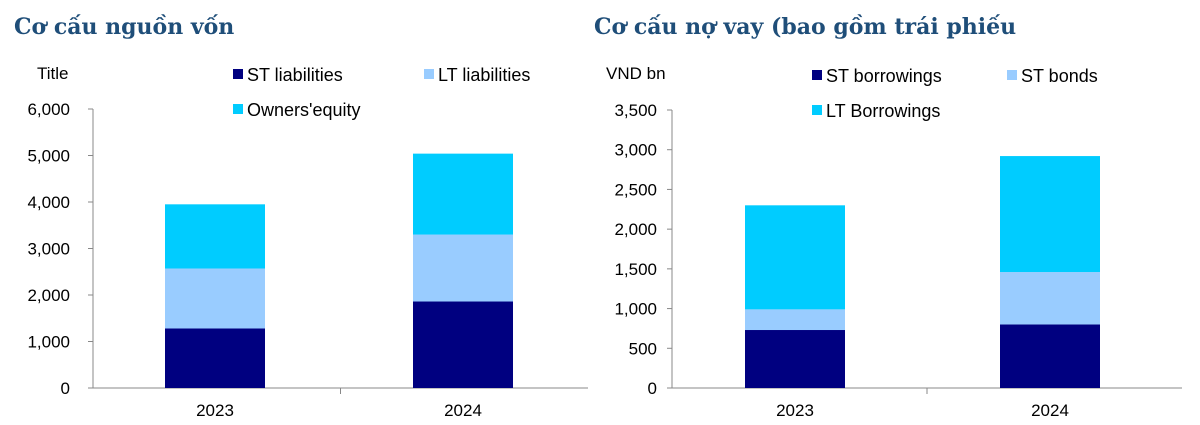 The image size is (1200, 425). Describe the element at coordinates (484, 75) in the screenshot. I see `legend-label: LT liabilities` at that location.